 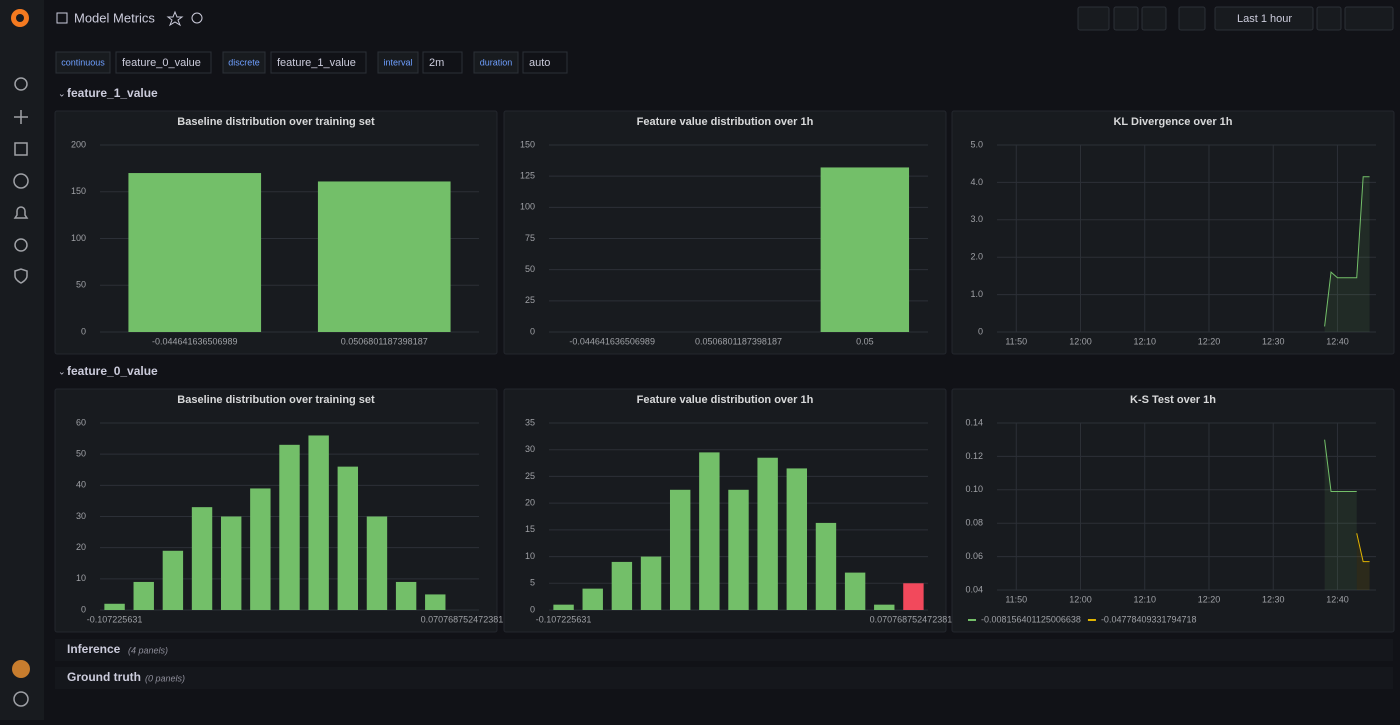 What do you see at coordinates (1192, 18) in the screenshot?
I see `tv-button` at bounding box center [1192, 18].